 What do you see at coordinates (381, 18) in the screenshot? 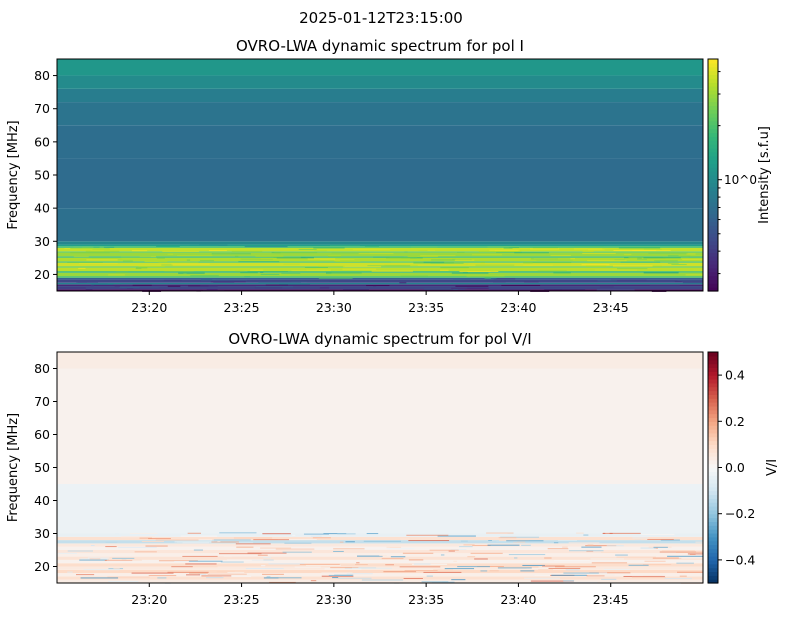
I see `figure-suptitle: 2025-01-12T23:15:00` at bounding box center [381, 18].